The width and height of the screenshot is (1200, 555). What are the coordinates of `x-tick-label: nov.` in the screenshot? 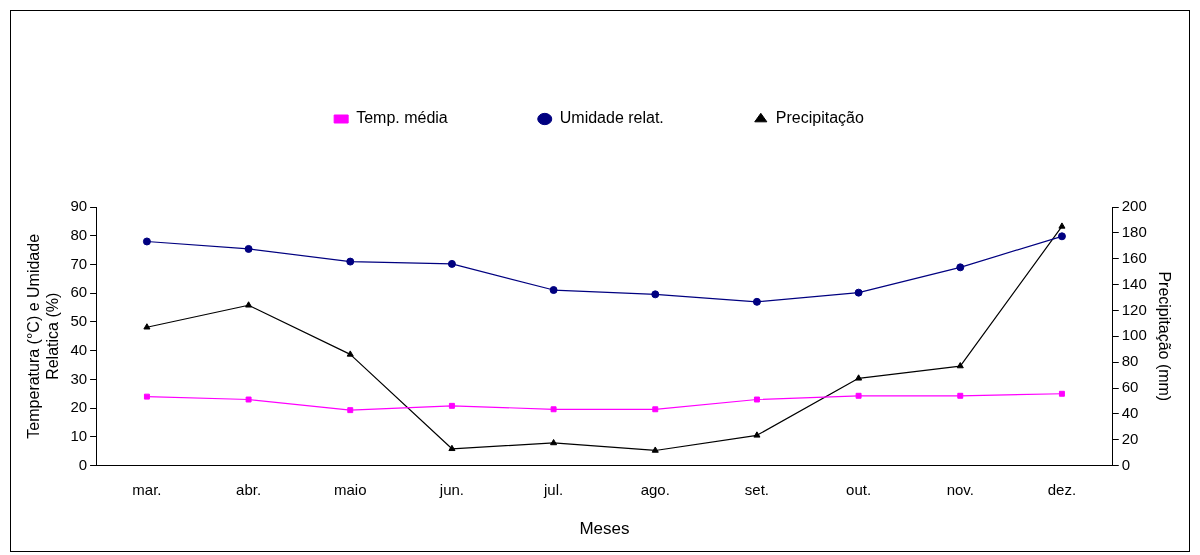 It's located at (960, 489).